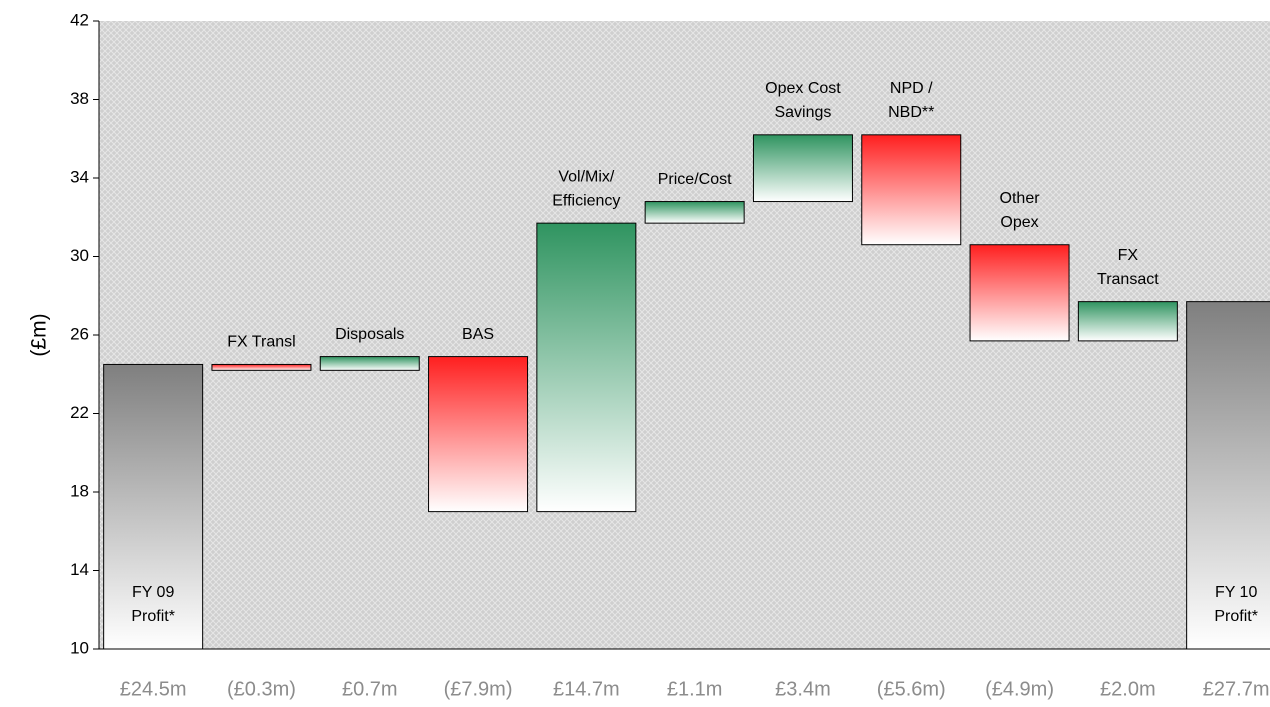 The height and width of the screenshot is (707, 1270). I want to click on value-label: £3.4m, so click(803, 689).